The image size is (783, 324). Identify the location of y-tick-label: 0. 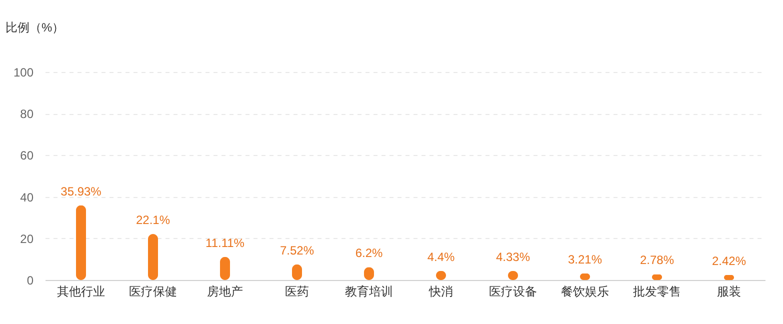
(30, 281).